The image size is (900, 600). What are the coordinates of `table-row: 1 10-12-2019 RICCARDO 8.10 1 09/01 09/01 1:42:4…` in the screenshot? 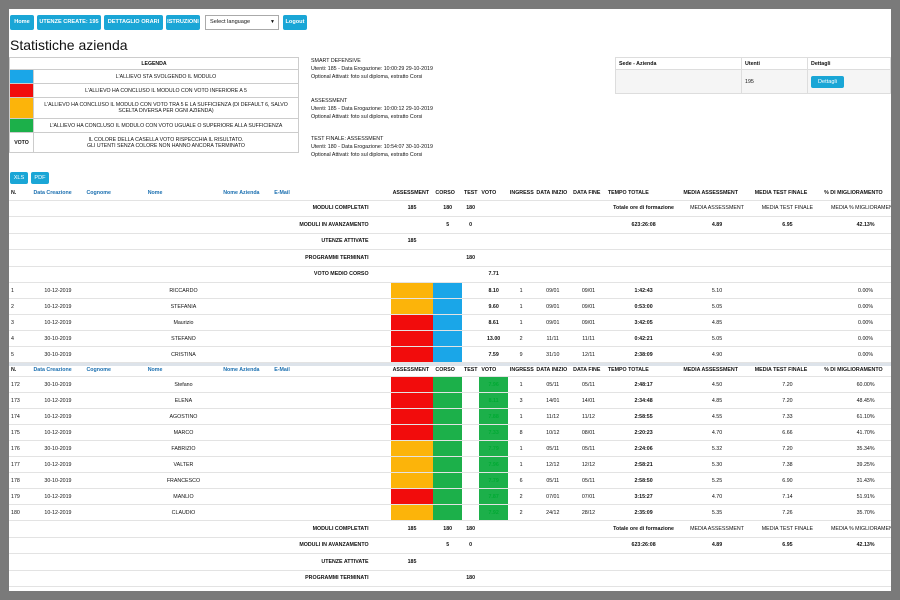 It's located at (450, 290).